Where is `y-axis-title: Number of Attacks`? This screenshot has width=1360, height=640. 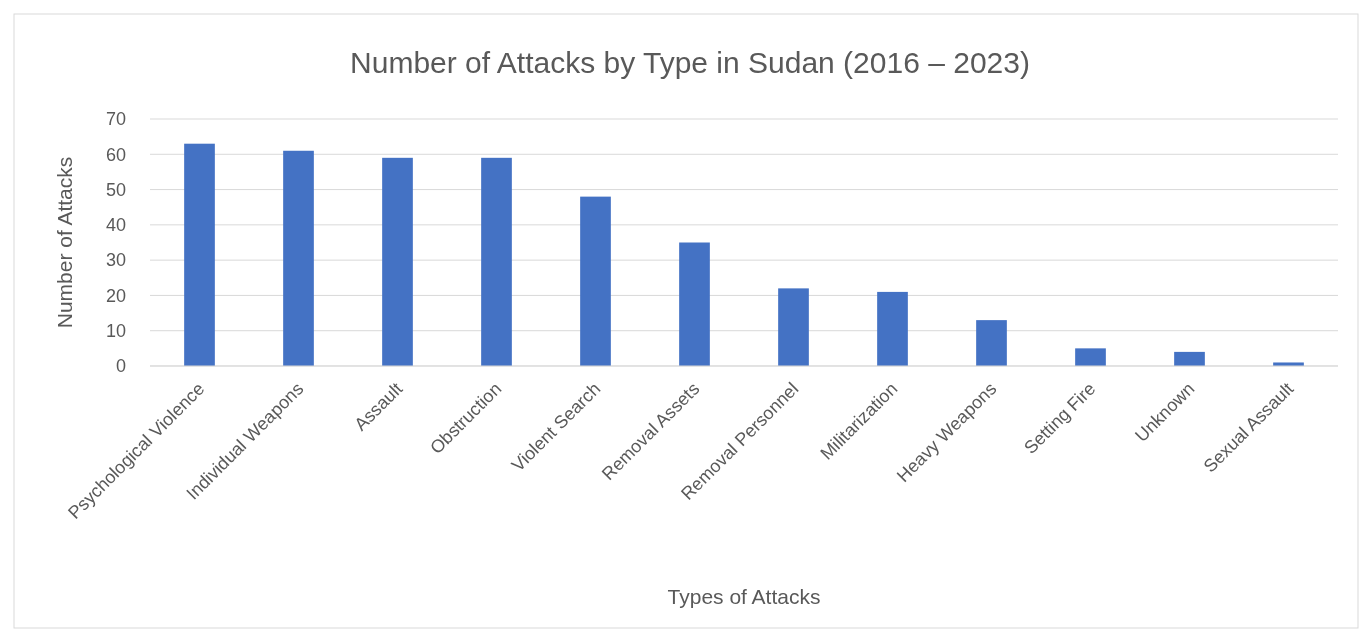 y-axis-title: Number of Attacks is located at coordinates (64, 242).